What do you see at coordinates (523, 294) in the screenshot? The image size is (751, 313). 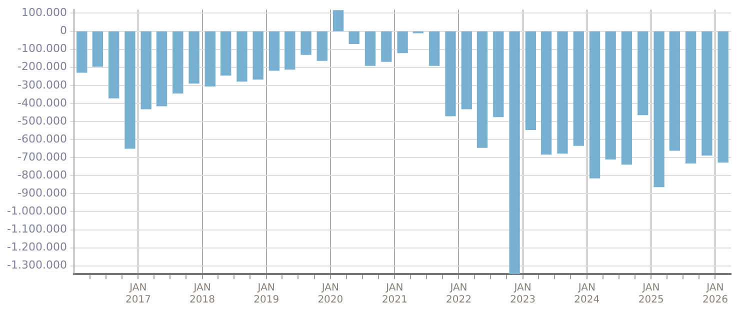 I see `x-tick-label: JAN 2023` at bounding box center [523, 294].